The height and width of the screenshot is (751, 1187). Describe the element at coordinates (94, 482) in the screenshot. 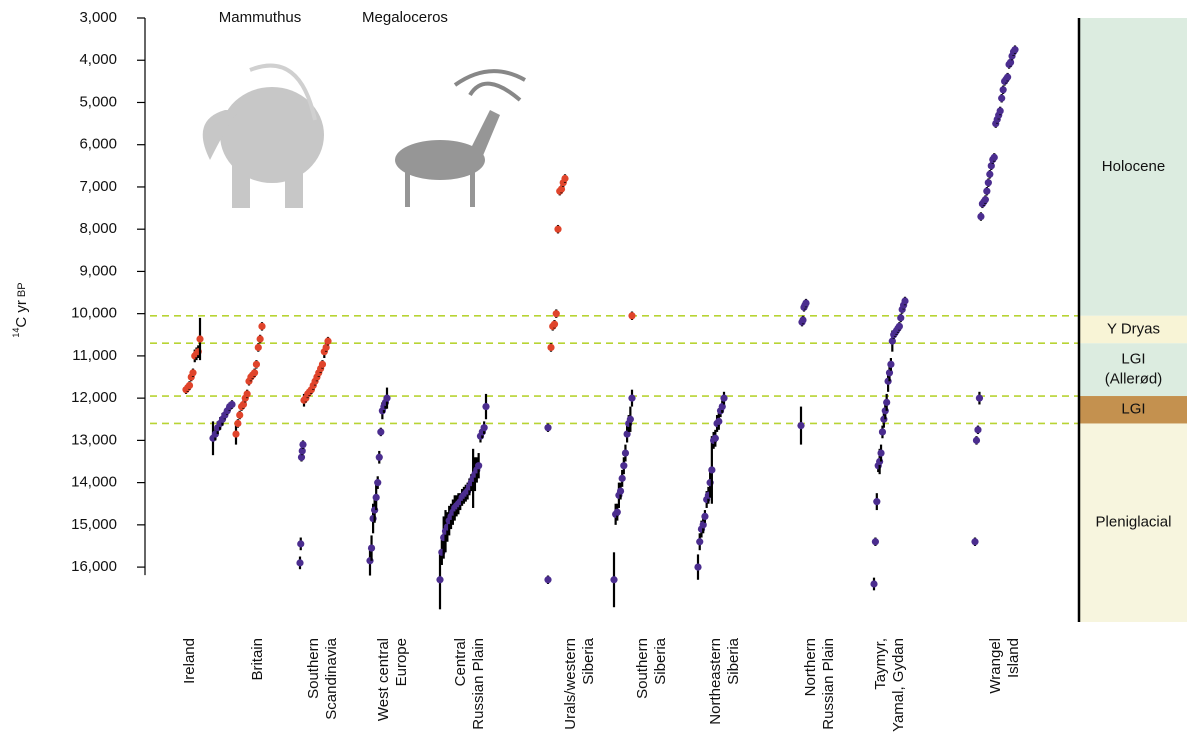

I see `y-tick-label: 14,000` at that location.